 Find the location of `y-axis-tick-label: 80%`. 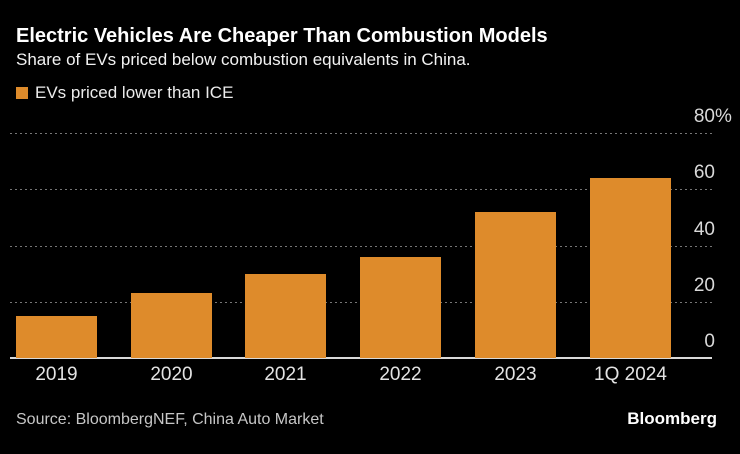

y-axis-tick-label: 80% is located at coordinates (712, 116).